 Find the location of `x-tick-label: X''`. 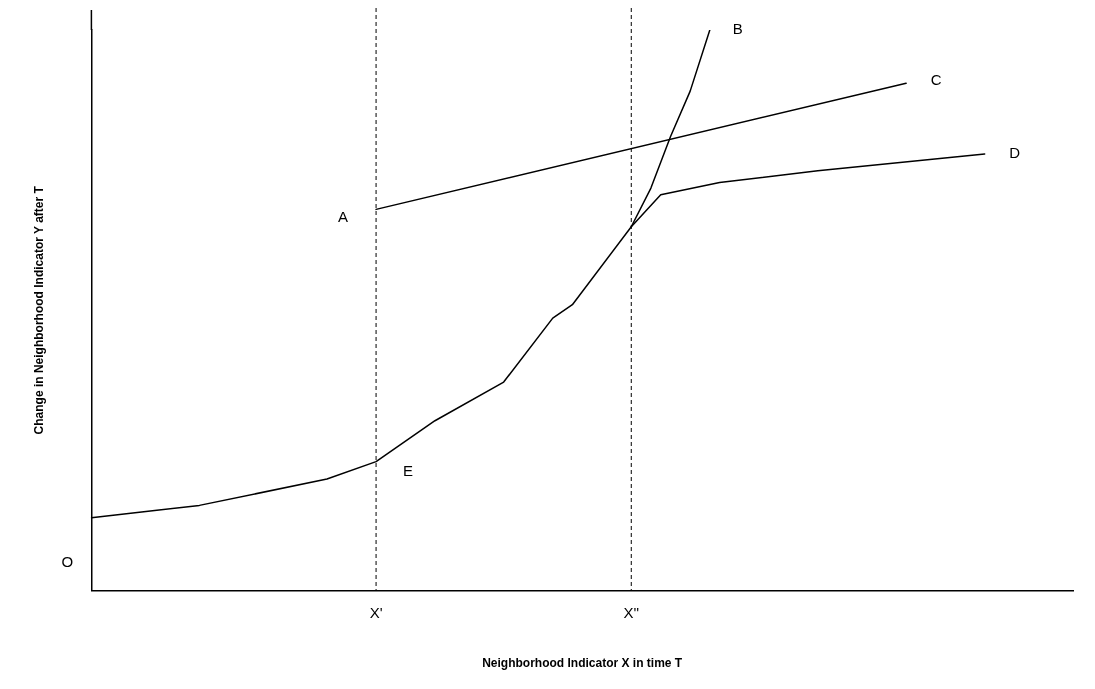

x-tick-label: X'' is located at coordinates (631, 612).